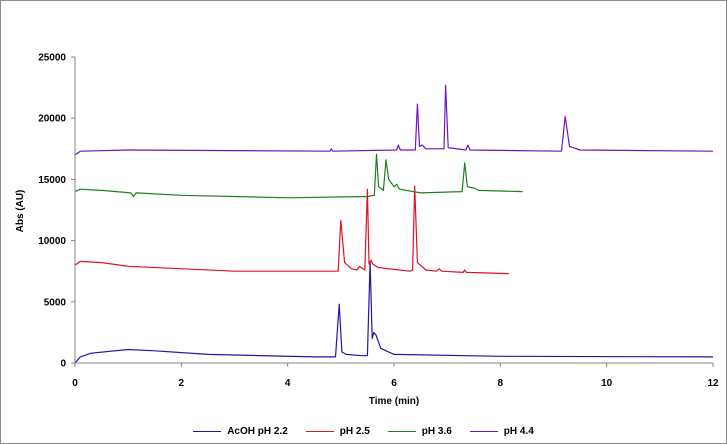 Image resolution: width=727 pixels, height=444 pixels. What do you see at coordinates (257, 431) in the screenshot?
I see `legend-label: AcOH pH 2.2` at bounding box center [257, 431].